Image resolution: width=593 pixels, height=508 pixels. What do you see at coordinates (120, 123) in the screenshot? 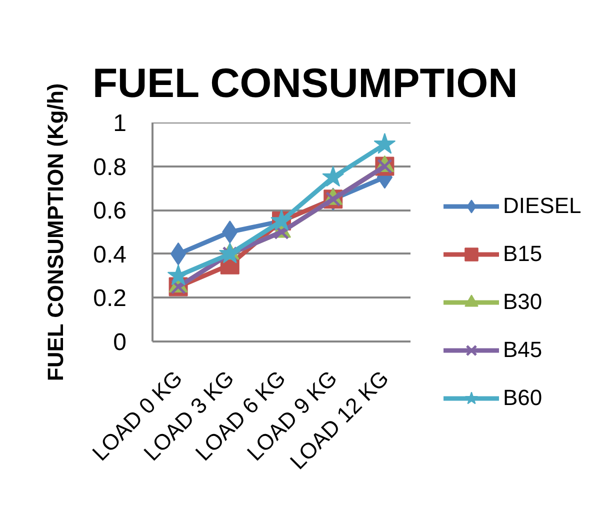
I see `y-tick-label: 1` at bounding box center [120, 123].